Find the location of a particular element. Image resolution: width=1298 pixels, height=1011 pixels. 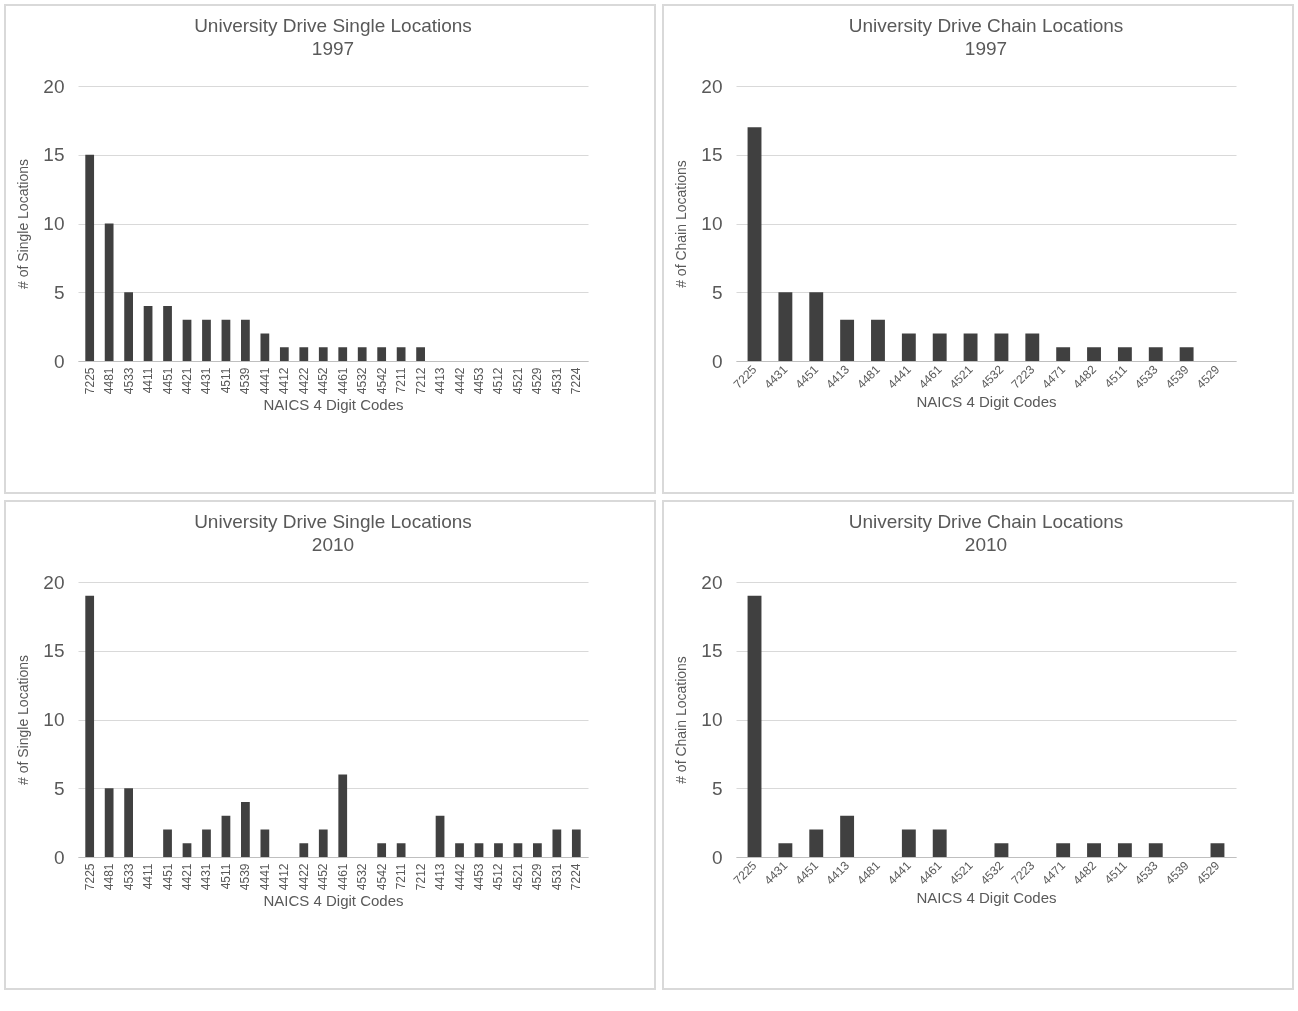

x-tick-label: 4529 is located at coordinates (537, 381).